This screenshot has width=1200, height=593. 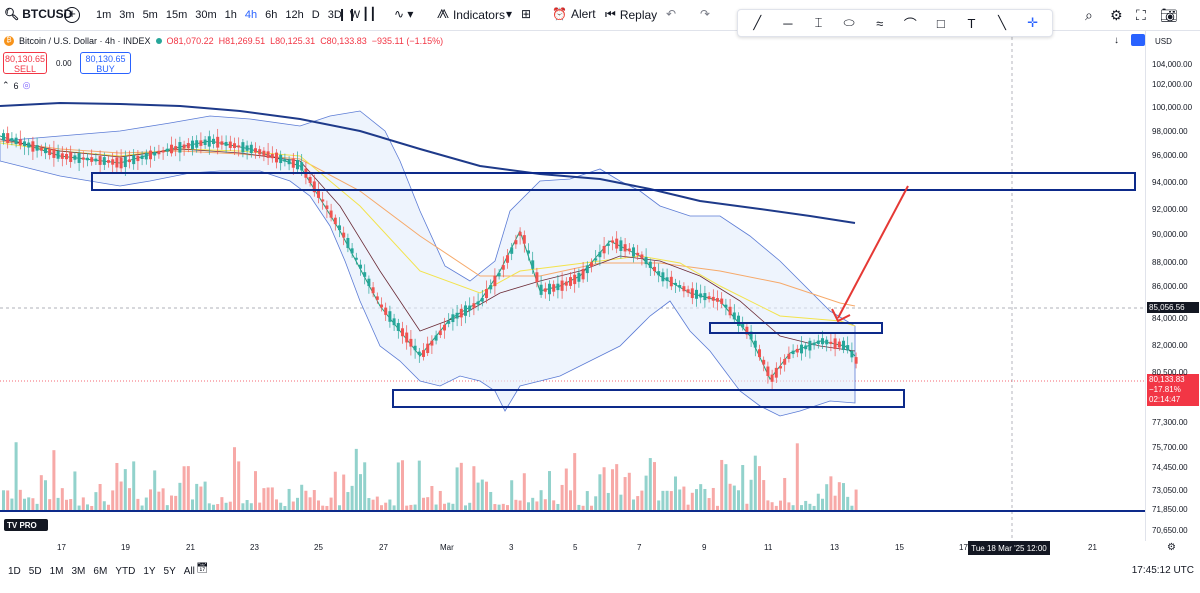 What do you see at coordinates (1138, 40) in the screenshot?
I see `scale-mode-icon` at bounding box center [1138, 40].